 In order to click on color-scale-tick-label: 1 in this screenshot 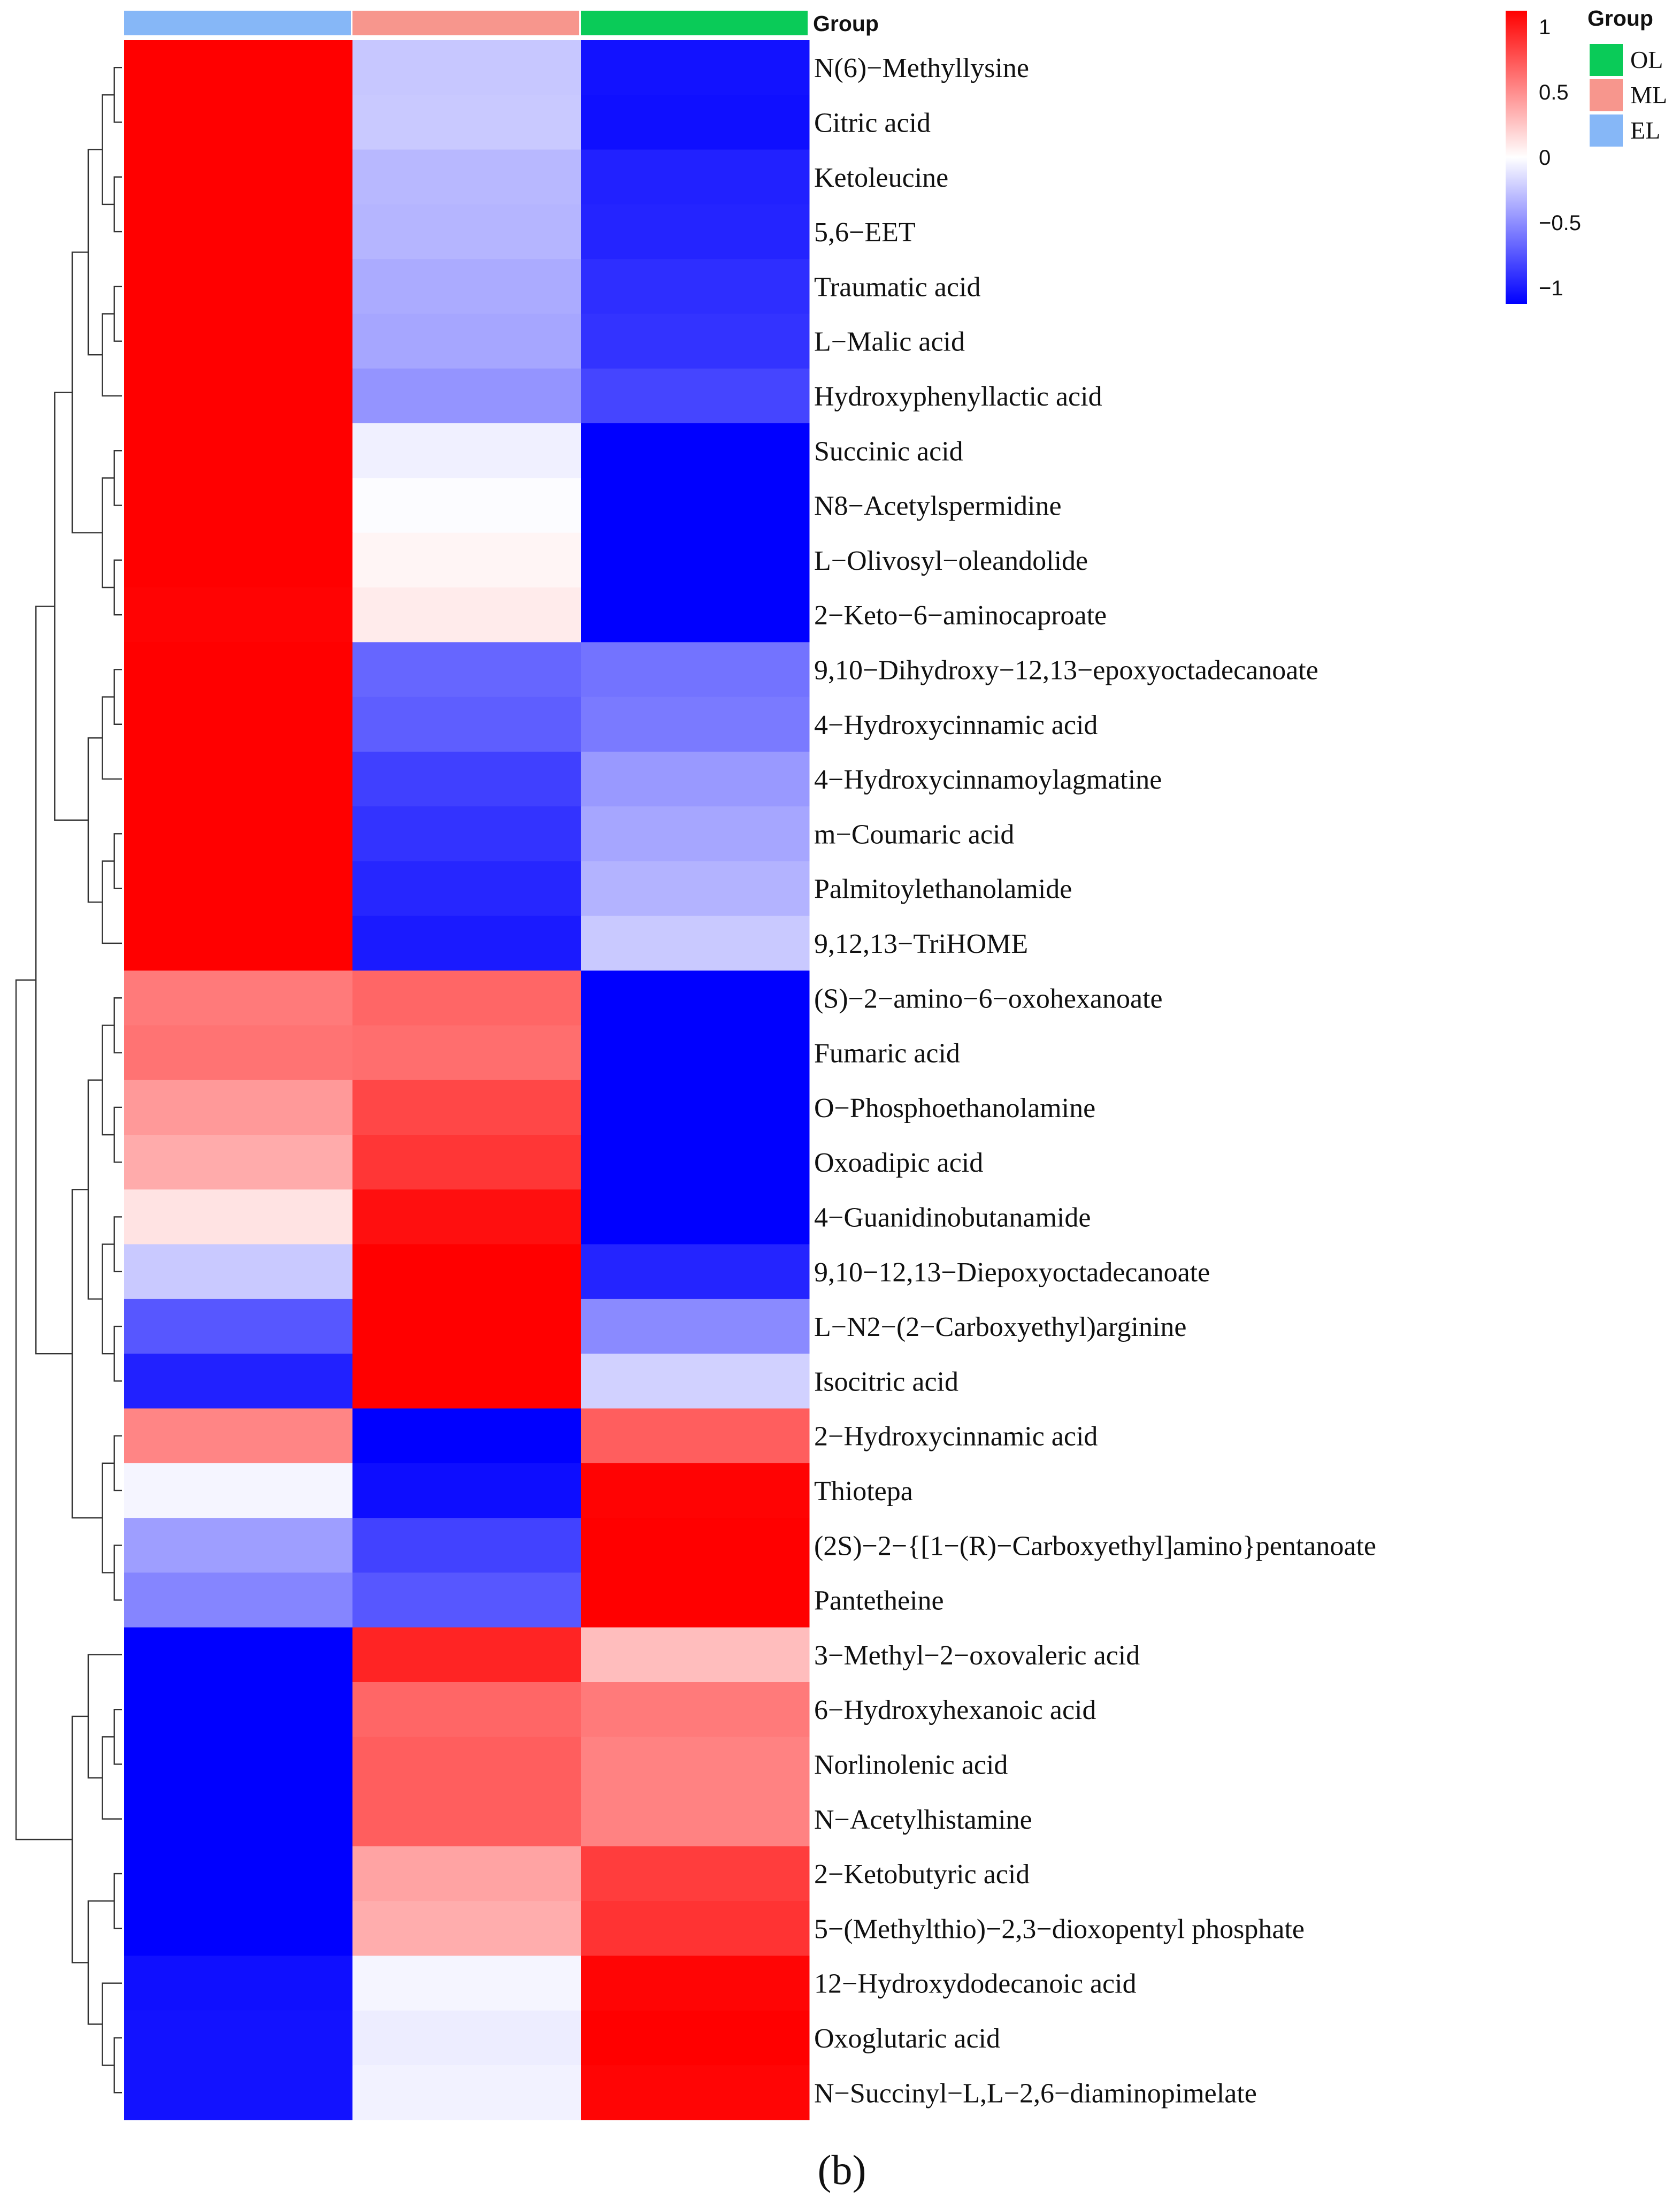, I will do `click(1545, 27)`.